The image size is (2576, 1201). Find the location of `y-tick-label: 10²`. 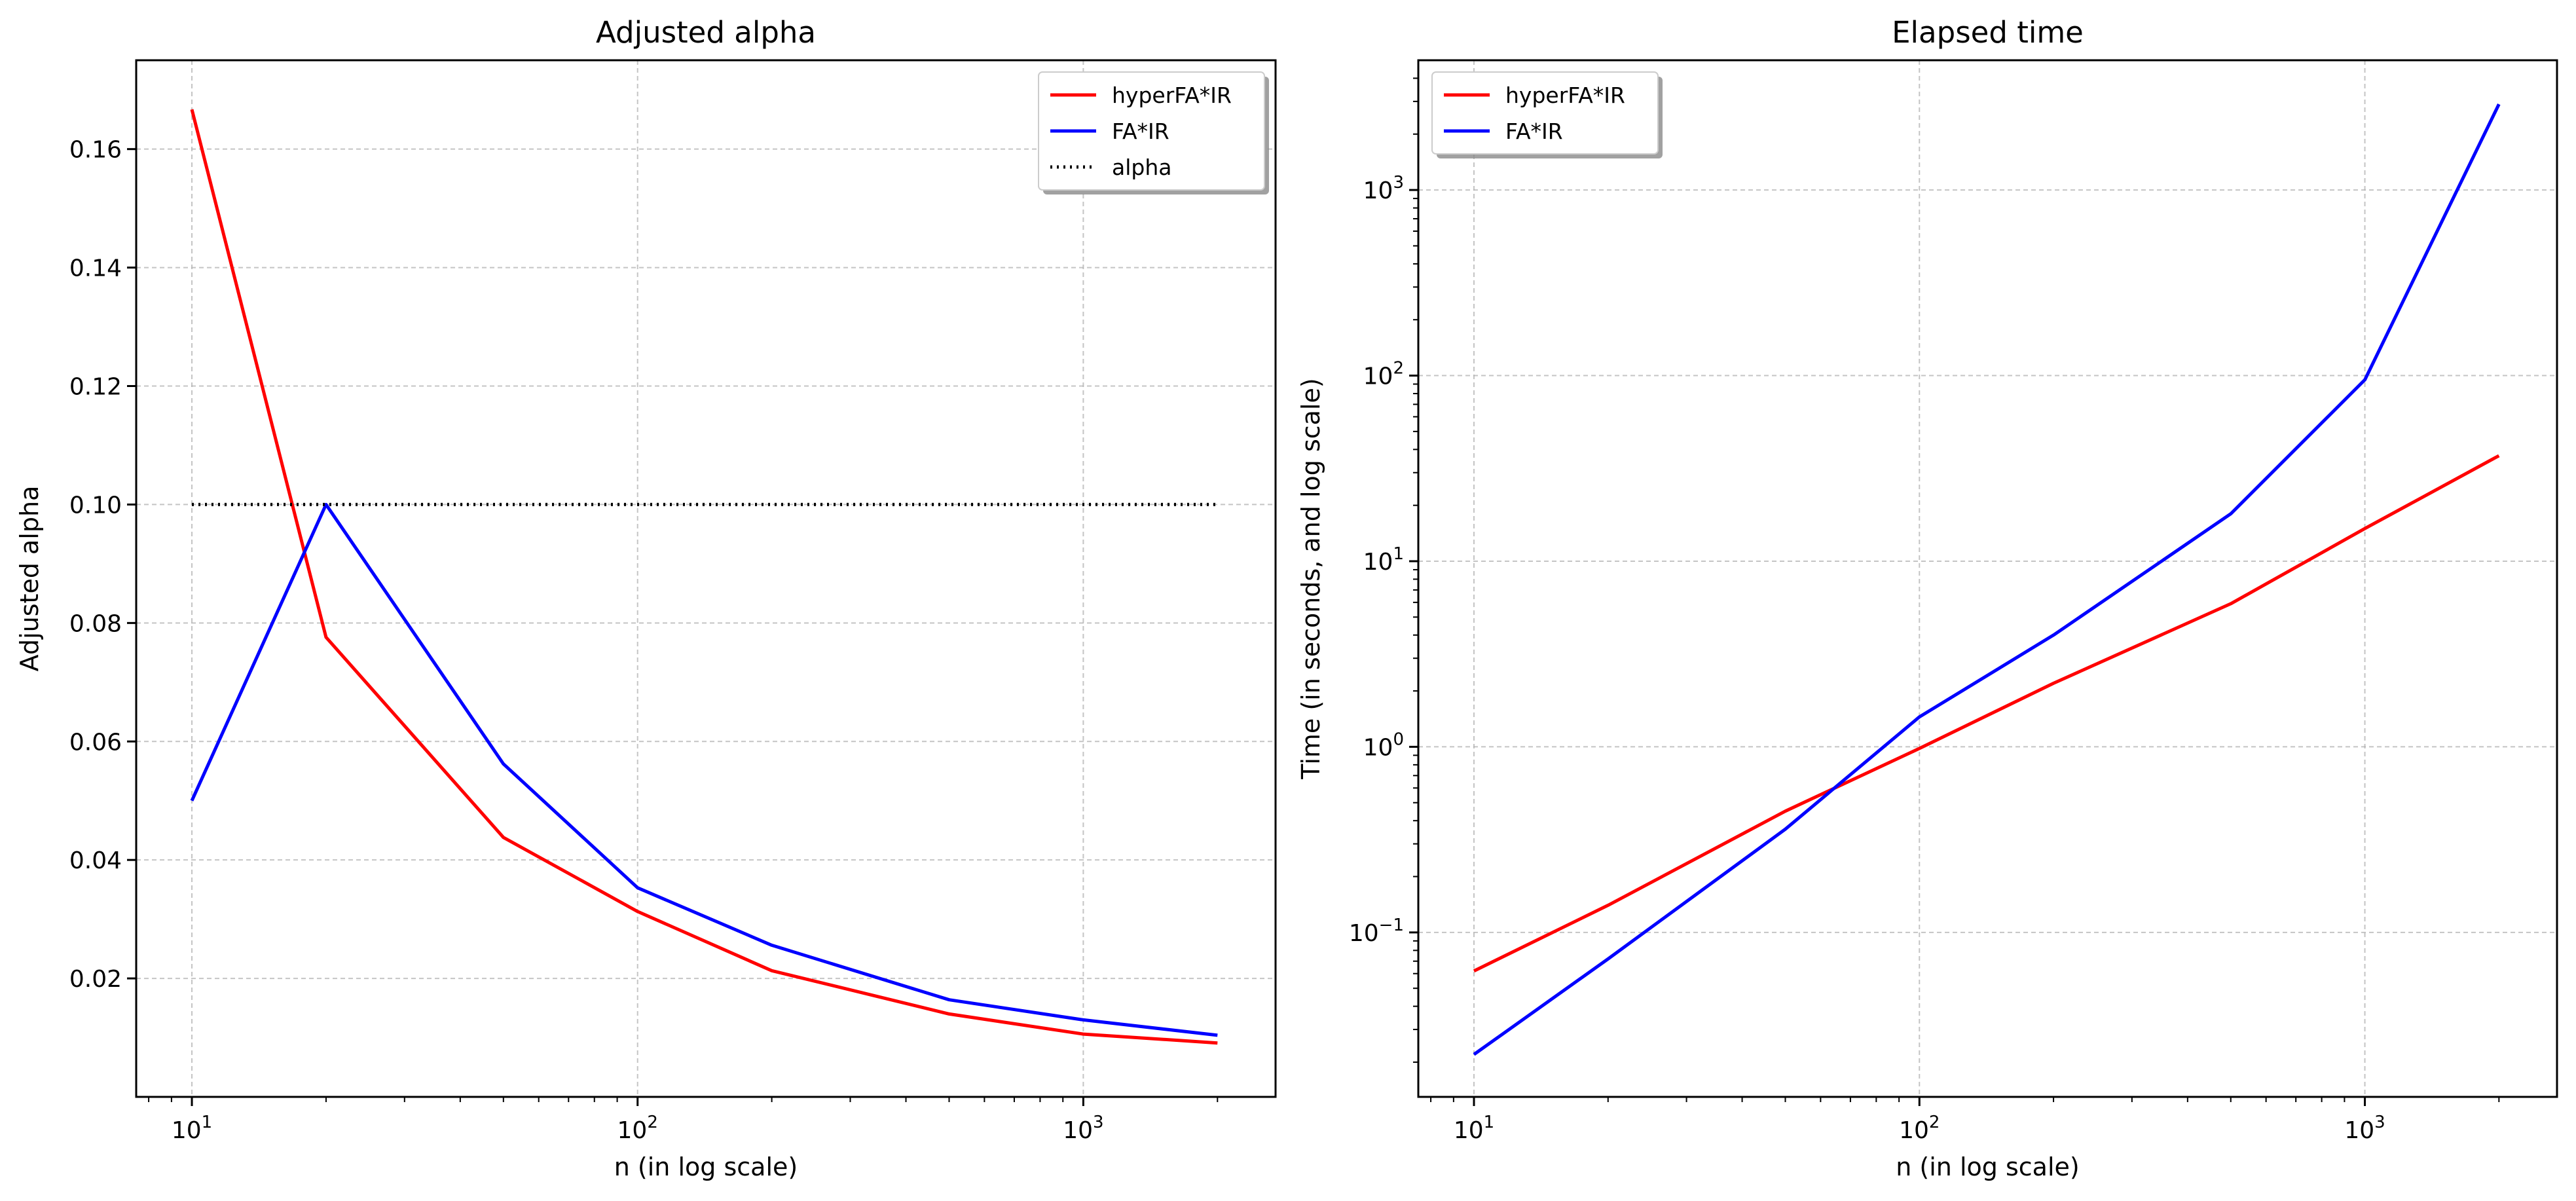

y-tick-label: 10² is located at coordinates (1383, 374).